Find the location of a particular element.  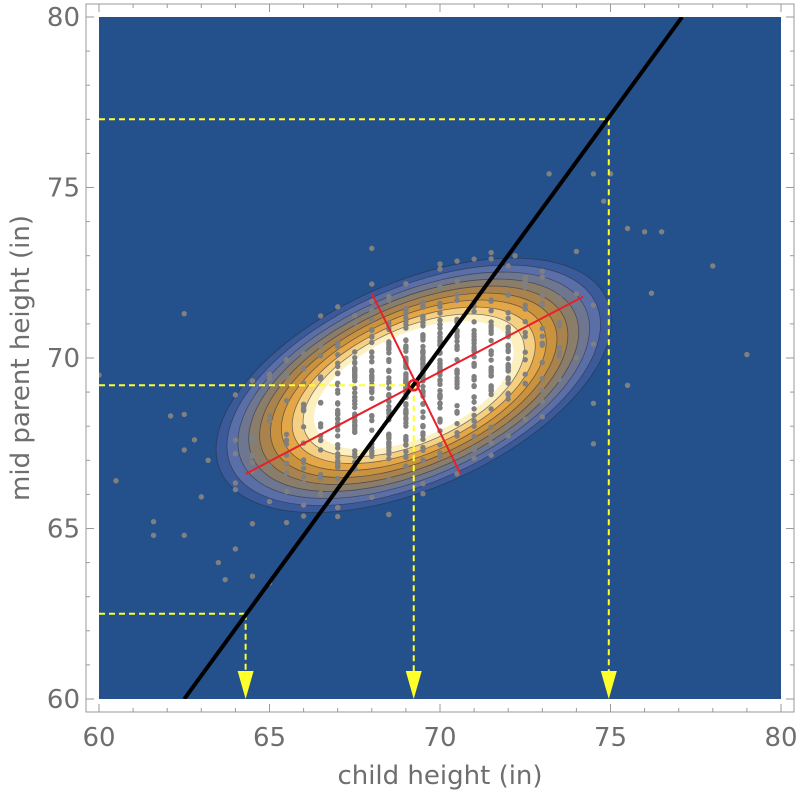

guide-arrowhead is located at coordinates (245, 685).